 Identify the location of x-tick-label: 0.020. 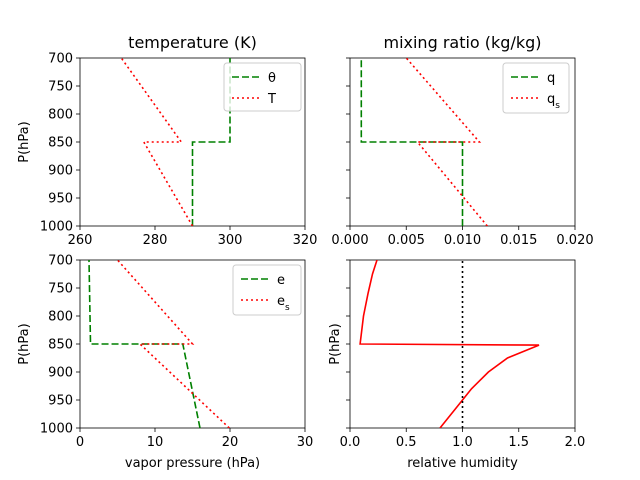
(574, 240).